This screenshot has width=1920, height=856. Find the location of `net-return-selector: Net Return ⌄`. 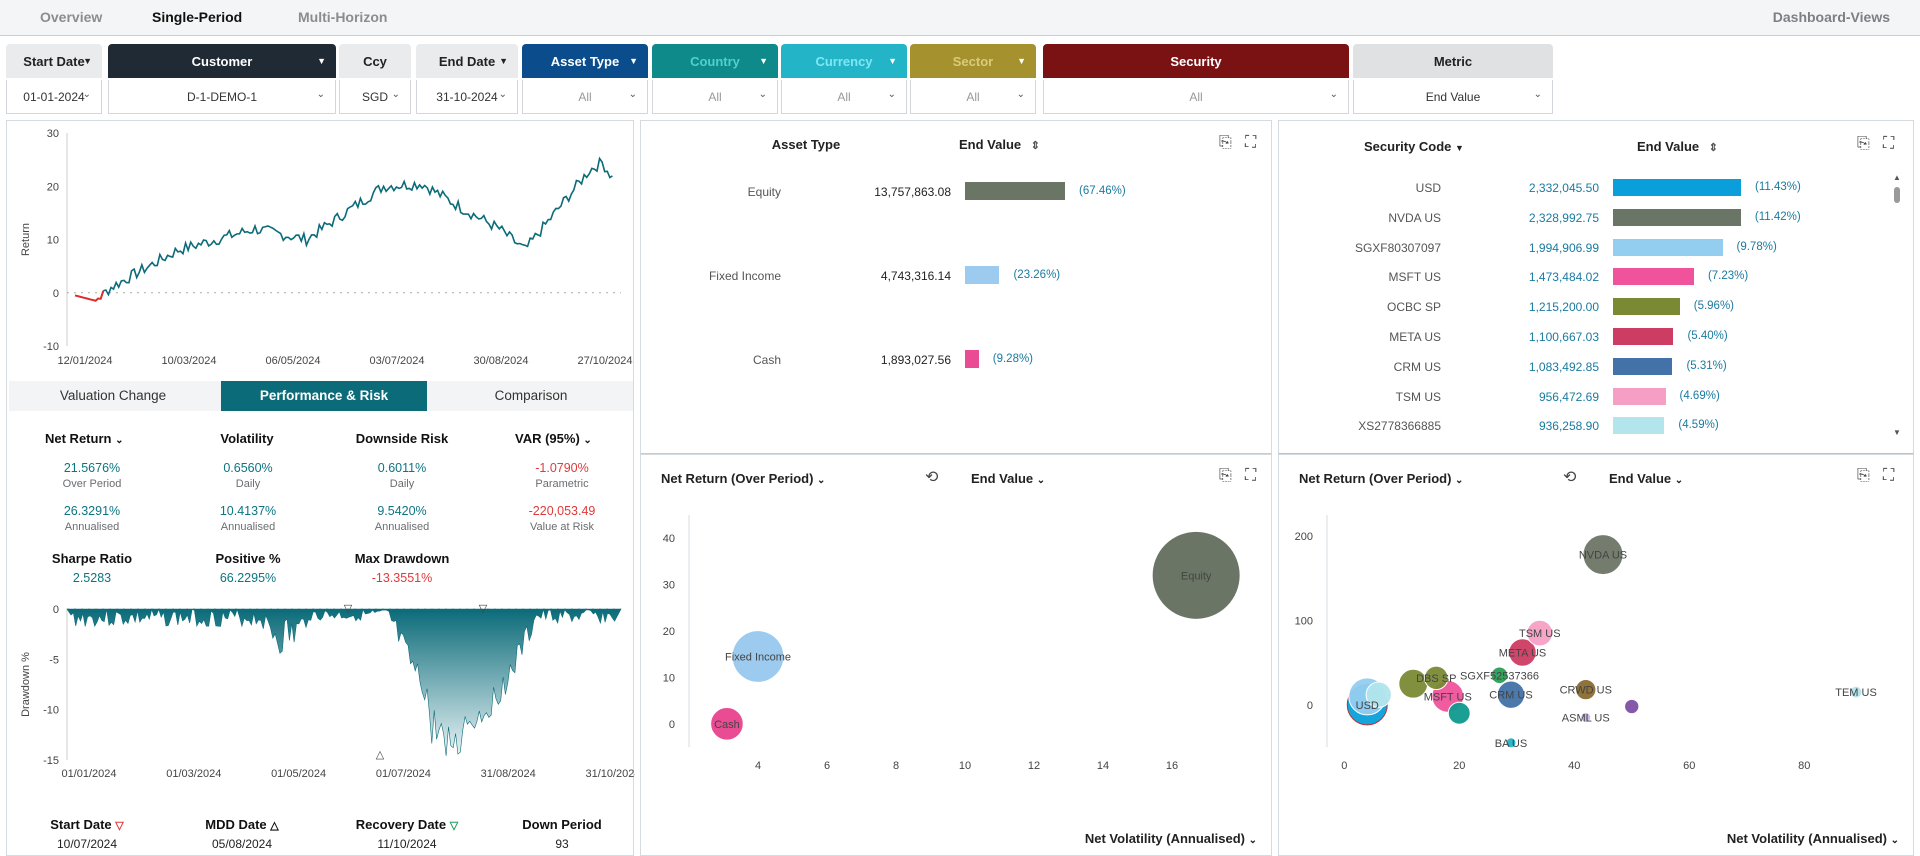

net-return-selector: Net Return ⌄ is located at coordinates (84, 438).